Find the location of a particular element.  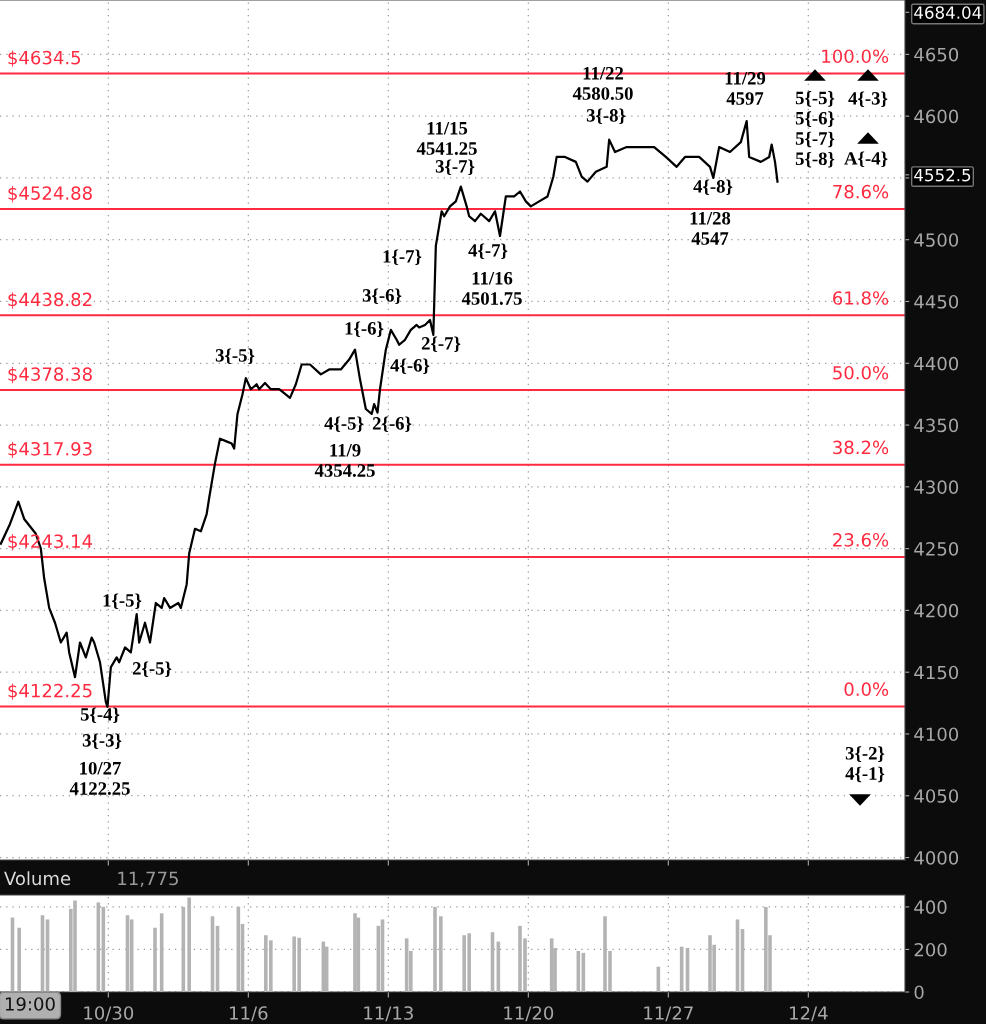

x-tick-label: 11/13 is located at coordinates (388, 1014).